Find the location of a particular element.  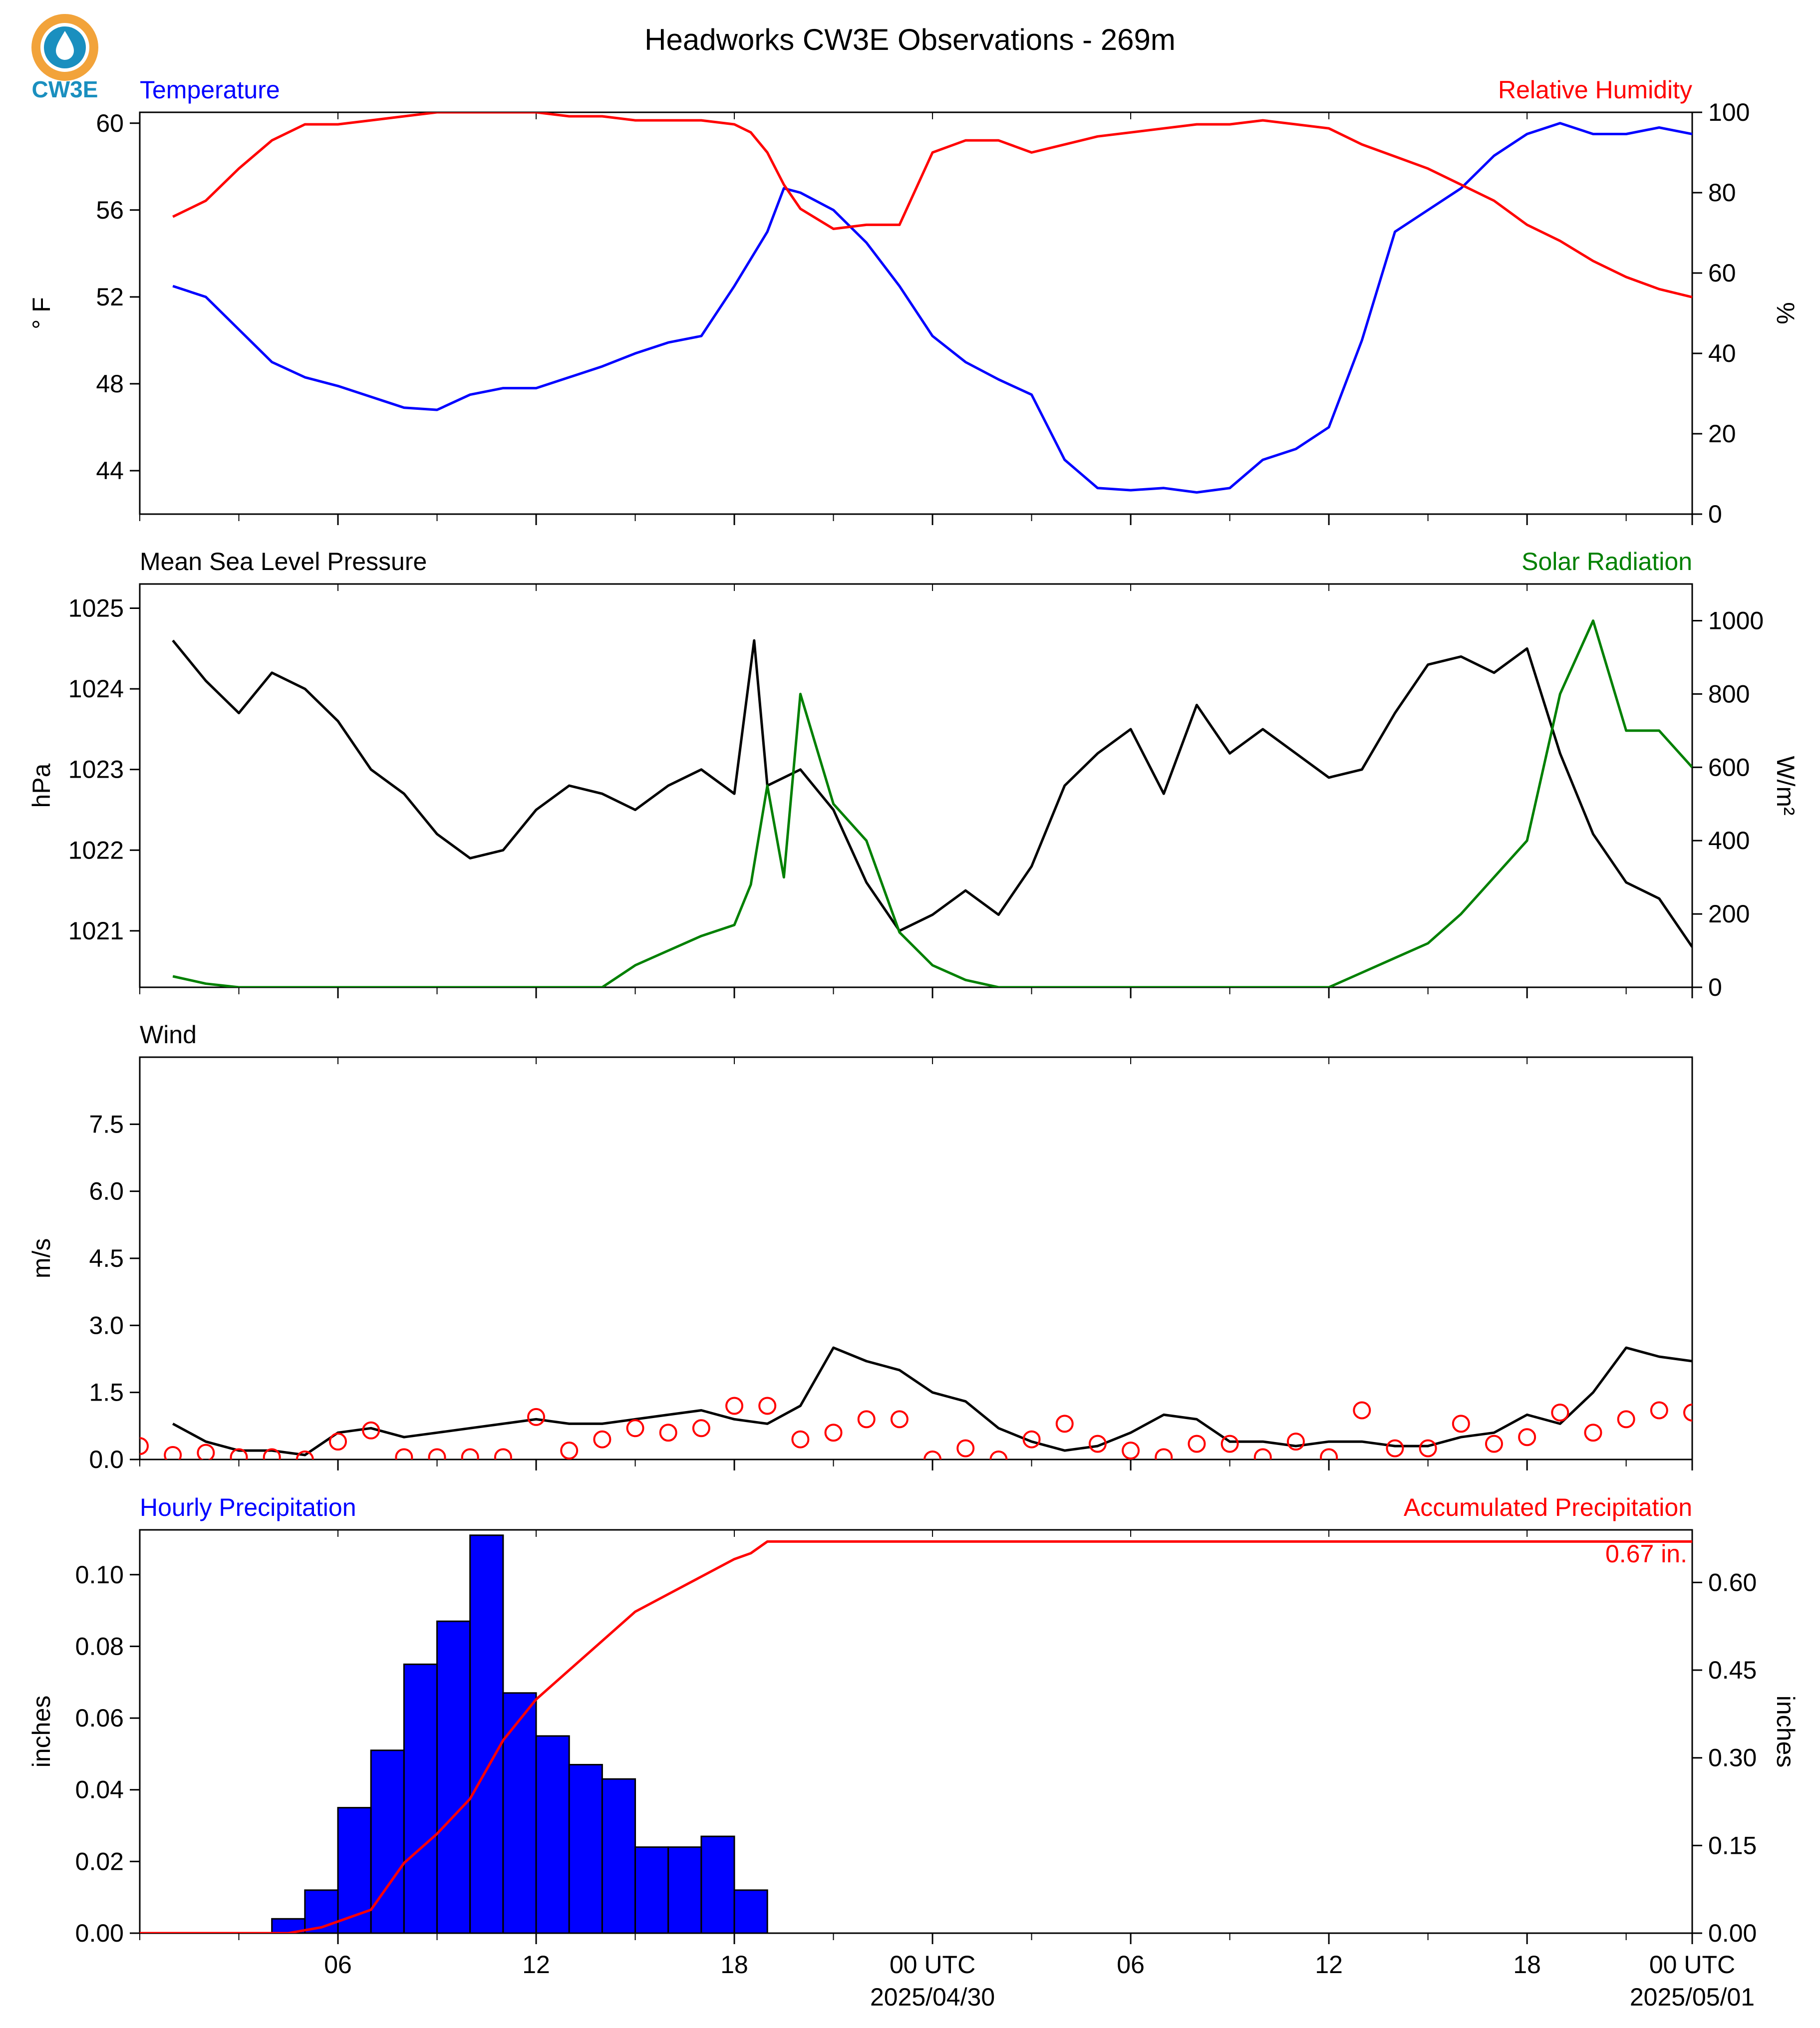

y-axis-label: ° F is located at coordinates (41, 313).